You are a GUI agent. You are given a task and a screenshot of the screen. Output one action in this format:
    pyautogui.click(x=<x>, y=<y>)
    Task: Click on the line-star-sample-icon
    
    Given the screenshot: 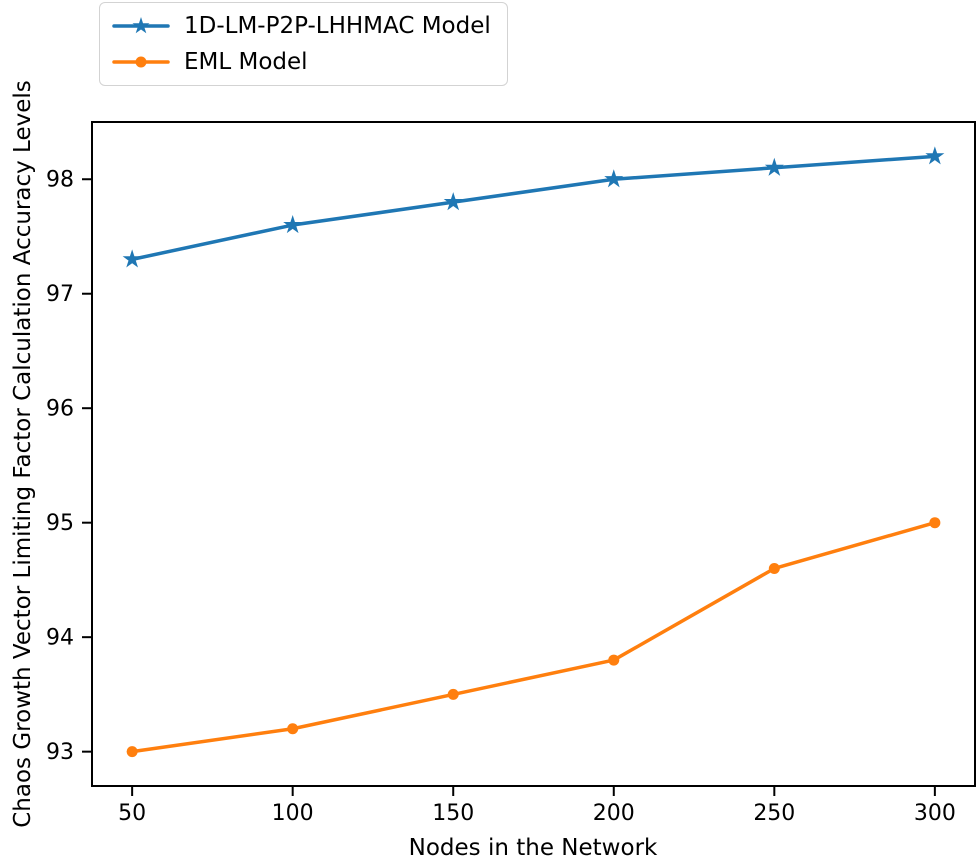 What is the action you would take?
    pyautogui.click(x=141, y=25)
    